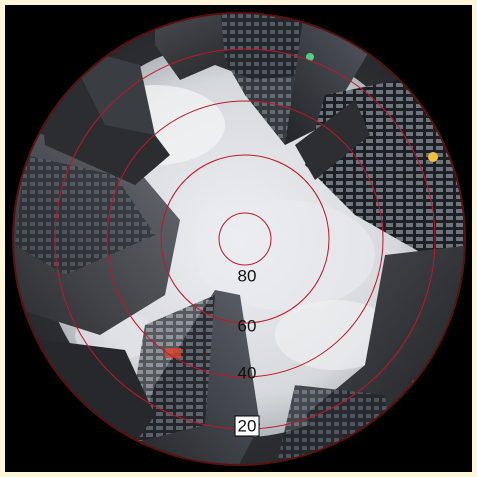 The image size is (477, 477). I want to click on elevation-label-20: 20, so click(247, 426).